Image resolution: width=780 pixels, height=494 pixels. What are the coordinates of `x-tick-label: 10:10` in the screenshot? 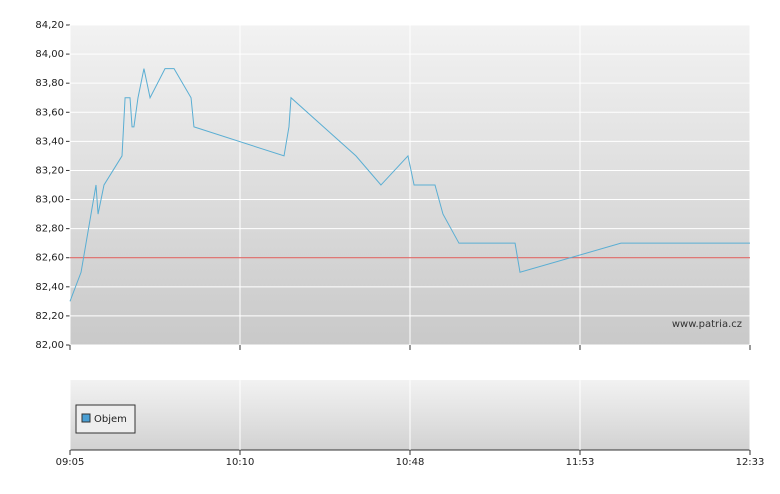 It's located at (240, 462).